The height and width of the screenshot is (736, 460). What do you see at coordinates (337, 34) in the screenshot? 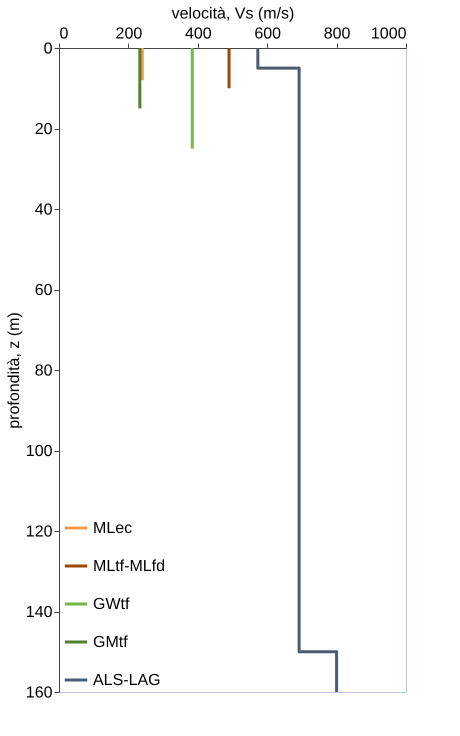
I see `x-tick-label: 800` at bounding box center [337, 34].